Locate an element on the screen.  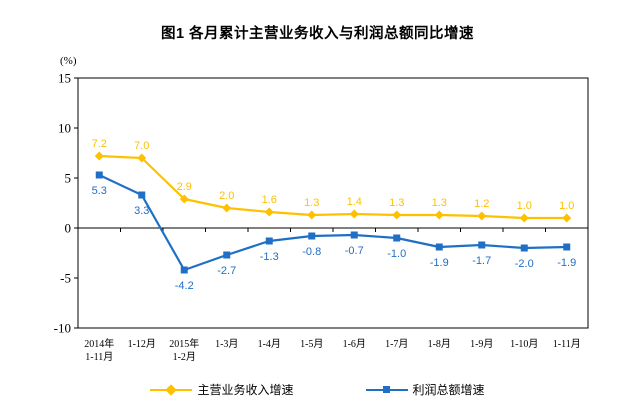
y-axis-tick-label: 15 is located at coordinates (64, 78).